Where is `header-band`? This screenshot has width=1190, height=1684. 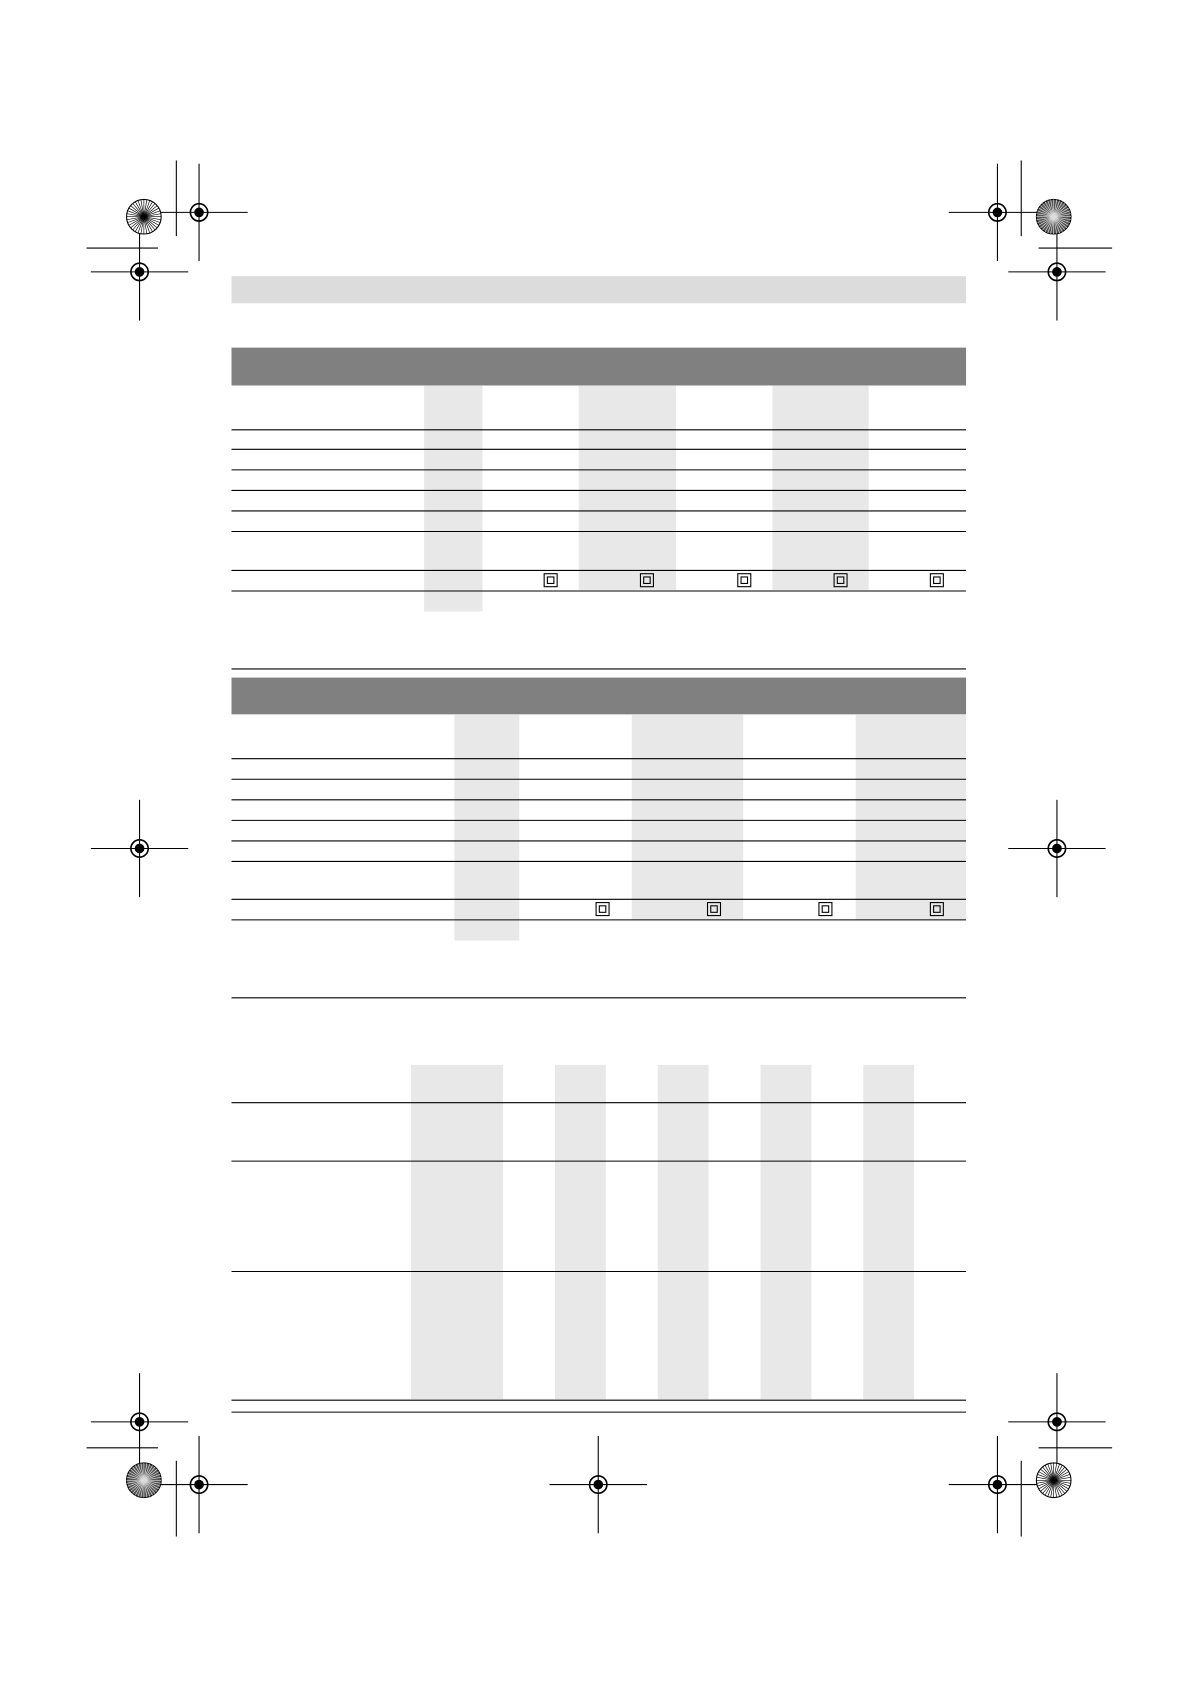
header-band is located at coordinates (599, 290).